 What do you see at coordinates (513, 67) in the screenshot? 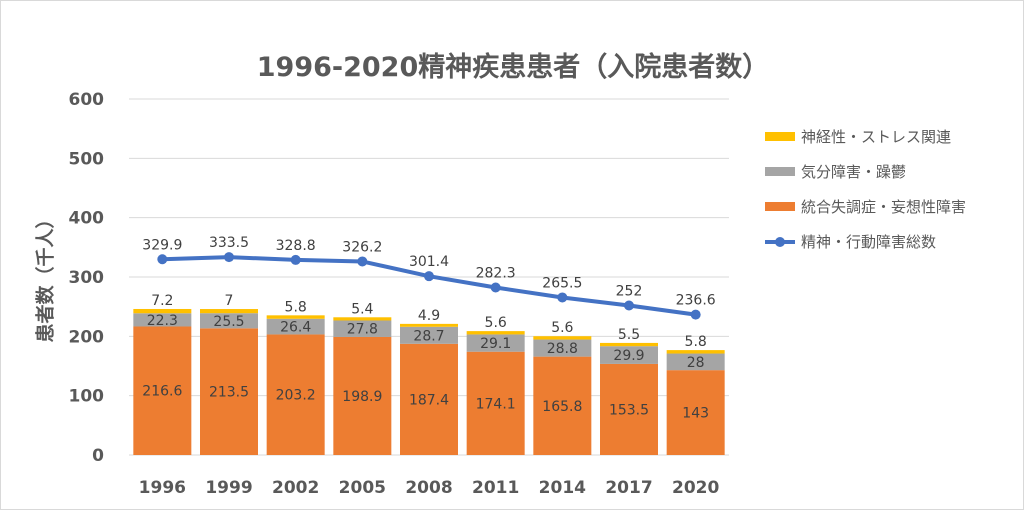
I see `chart-title: 1996-2020精神疾患患者（入院患者数）` at bounding box center [513, 67].